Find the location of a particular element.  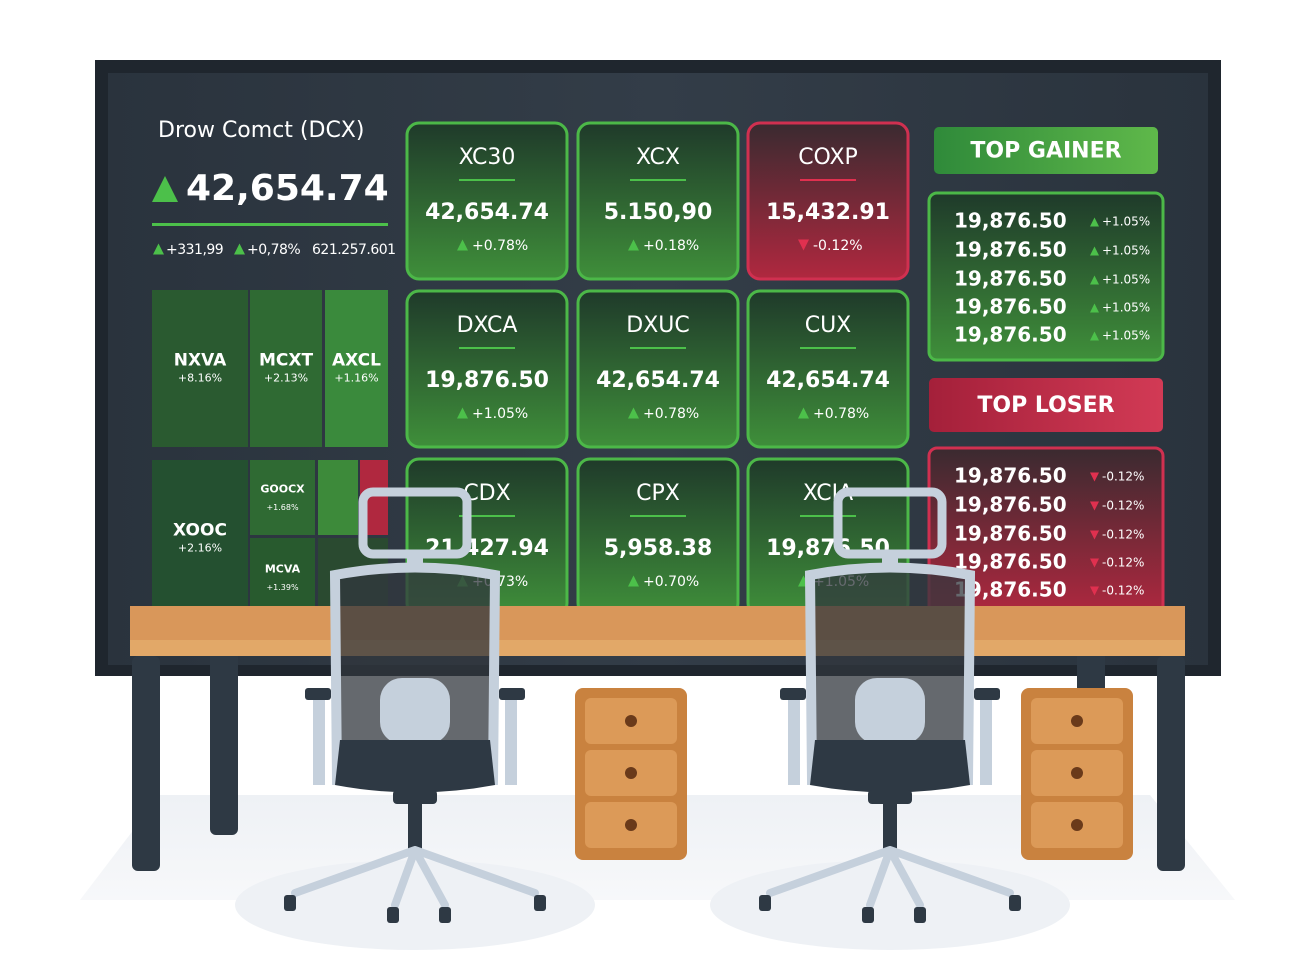

ticker-change: -0.12% is located at coordinates (838, 246).